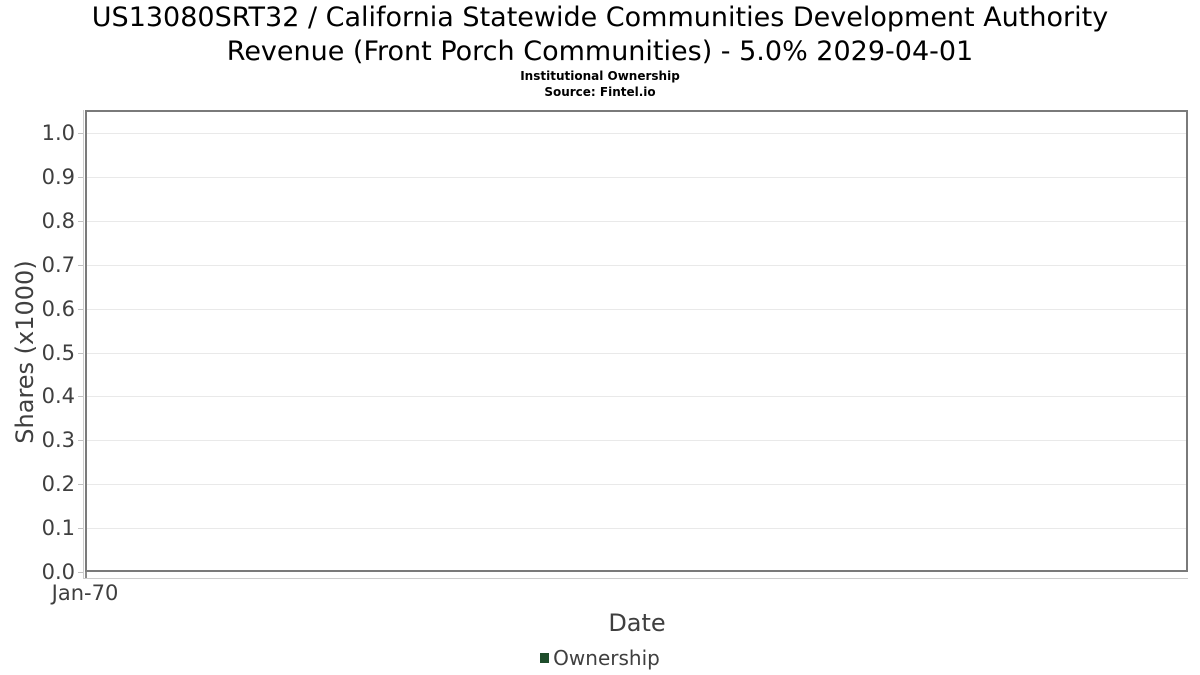 The width and height of the screenshot is (1200, 675). What do you see at coordinates (83, 344) in the screenshot?
I see `y-axis-line` at bounding box center [83, 344].